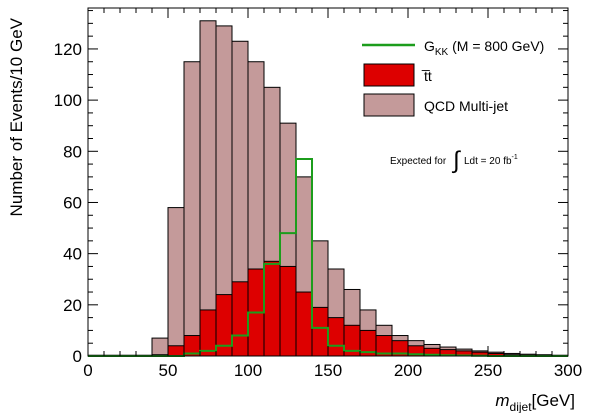 Image resolution: width=589 pixels, height=413 pixels. Describe the element at coordinates (491, 160) in the screenshot. I see `annotation-integral: Ldt = 20 fb-1` at that location.